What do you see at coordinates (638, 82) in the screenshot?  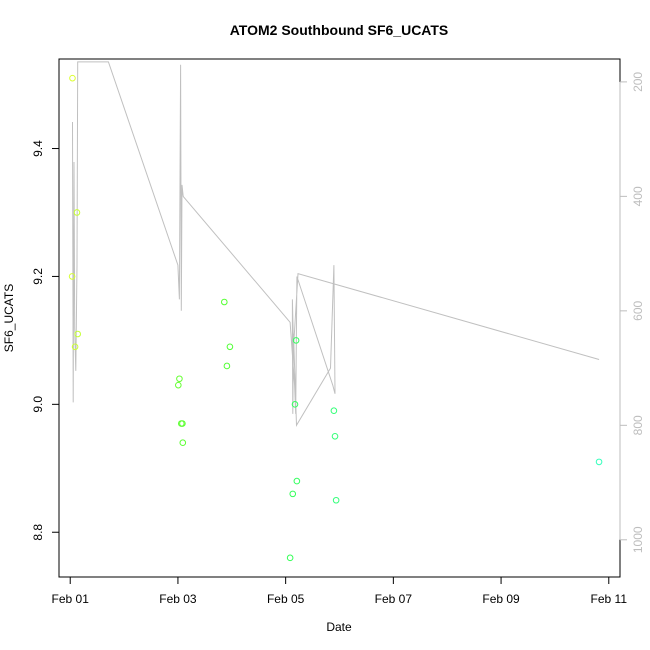 I see `y2-tick-label: 200` at bounding box center [638, 82].